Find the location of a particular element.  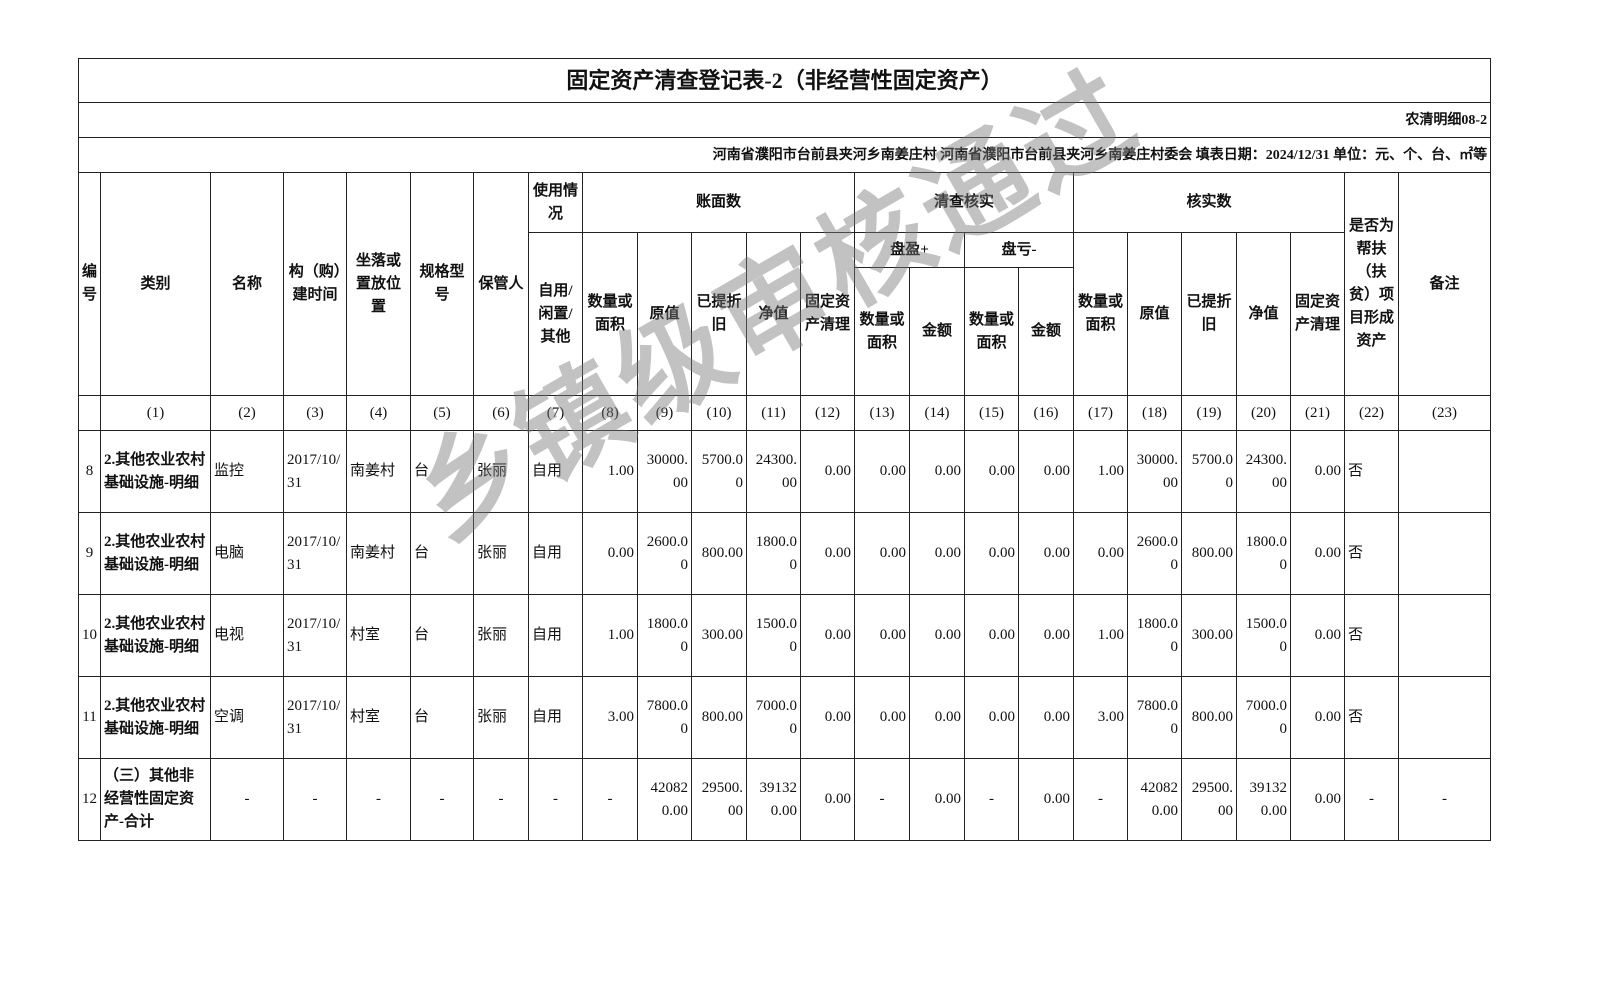

header-usage: 使用情况 is located at coordinates (555, 202).